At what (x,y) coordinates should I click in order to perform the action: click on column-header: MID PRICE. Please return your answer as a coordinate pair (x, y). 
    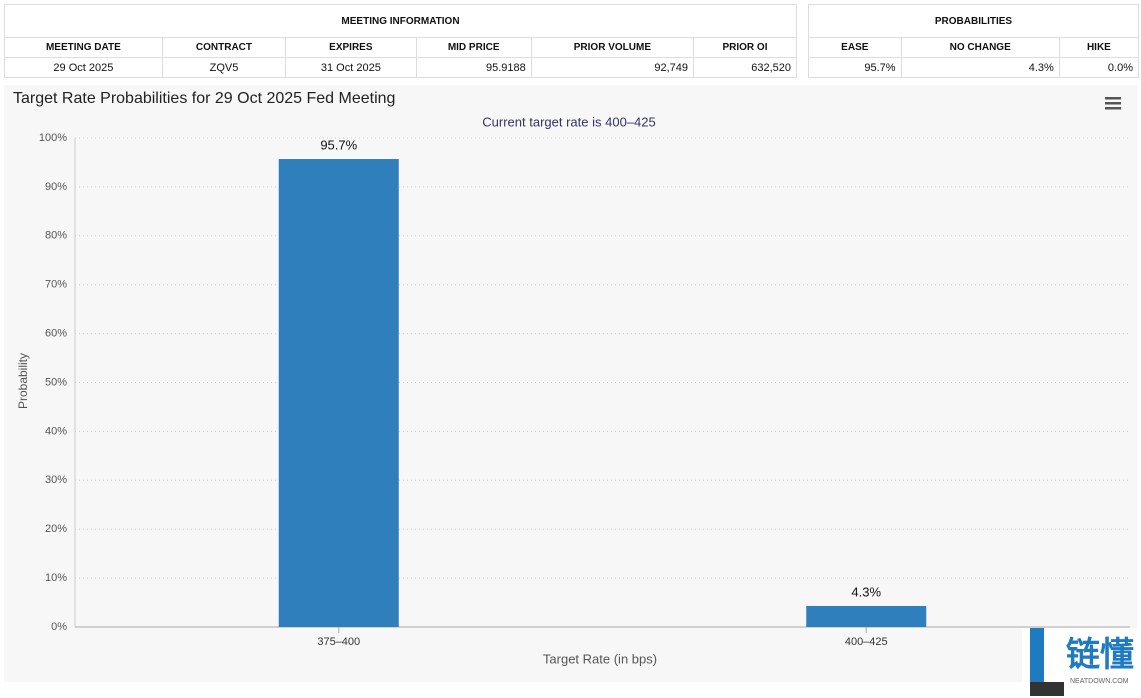
    Looking at the image, I should click on (473, 47).